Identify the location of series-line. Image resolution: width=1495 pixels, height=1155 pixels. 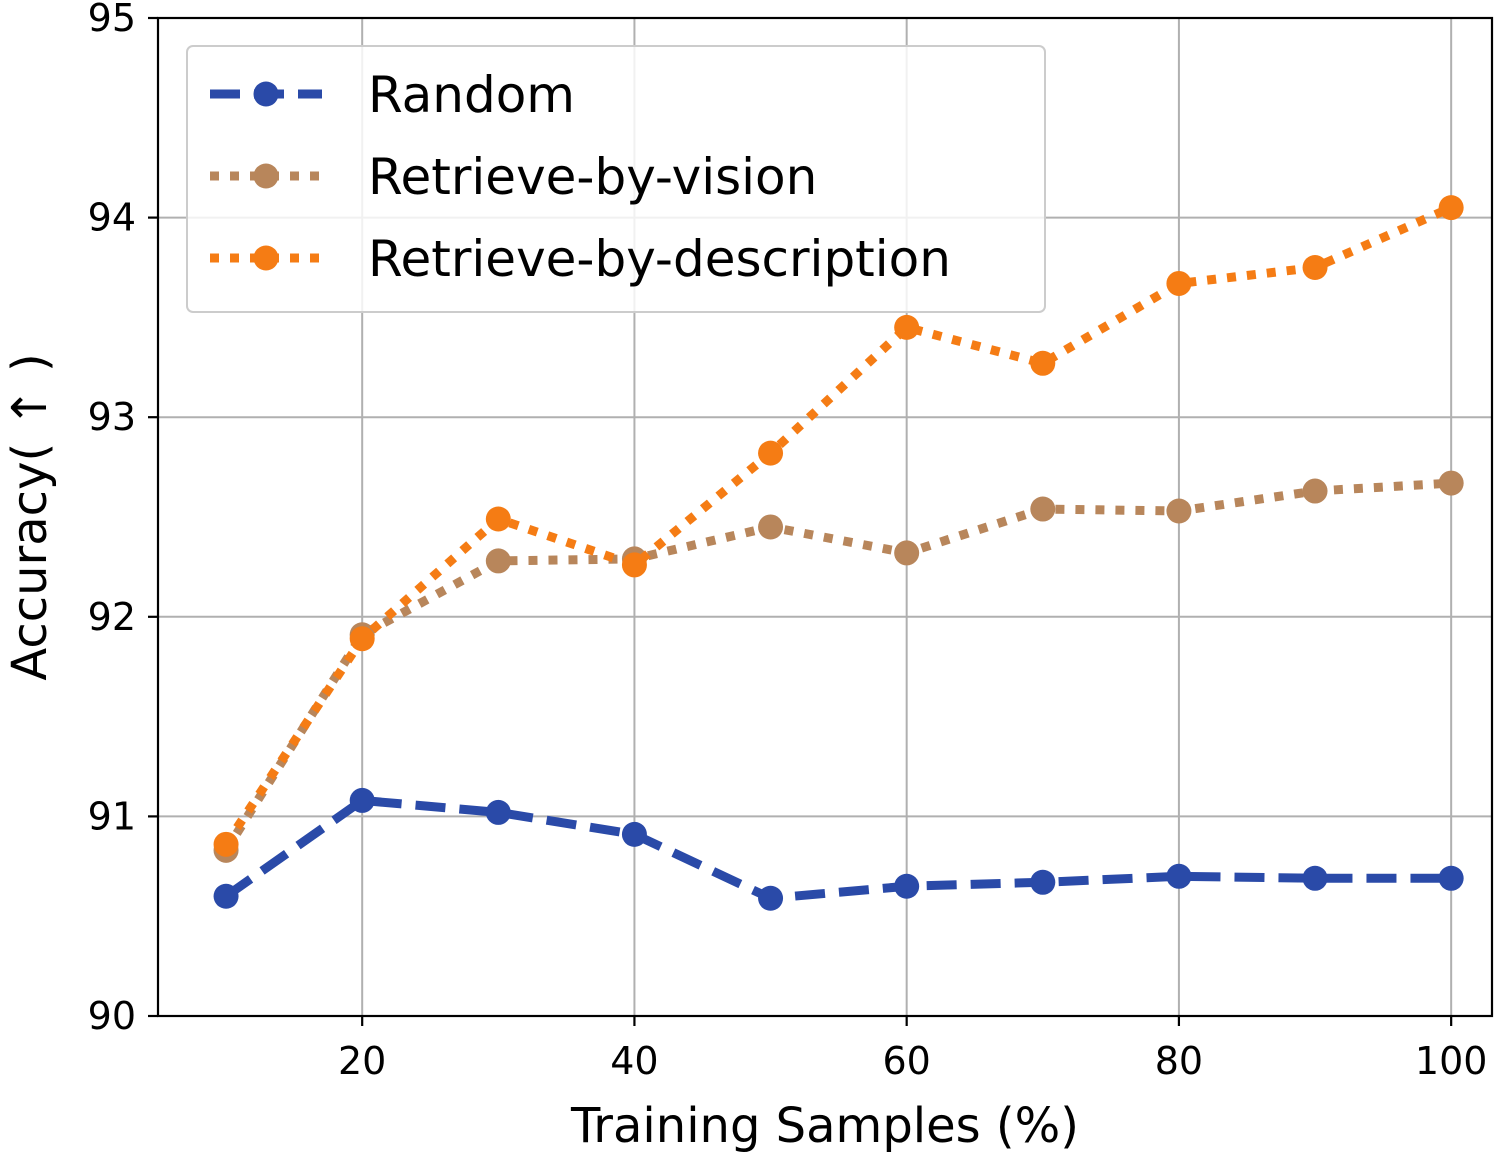
(837, 849).